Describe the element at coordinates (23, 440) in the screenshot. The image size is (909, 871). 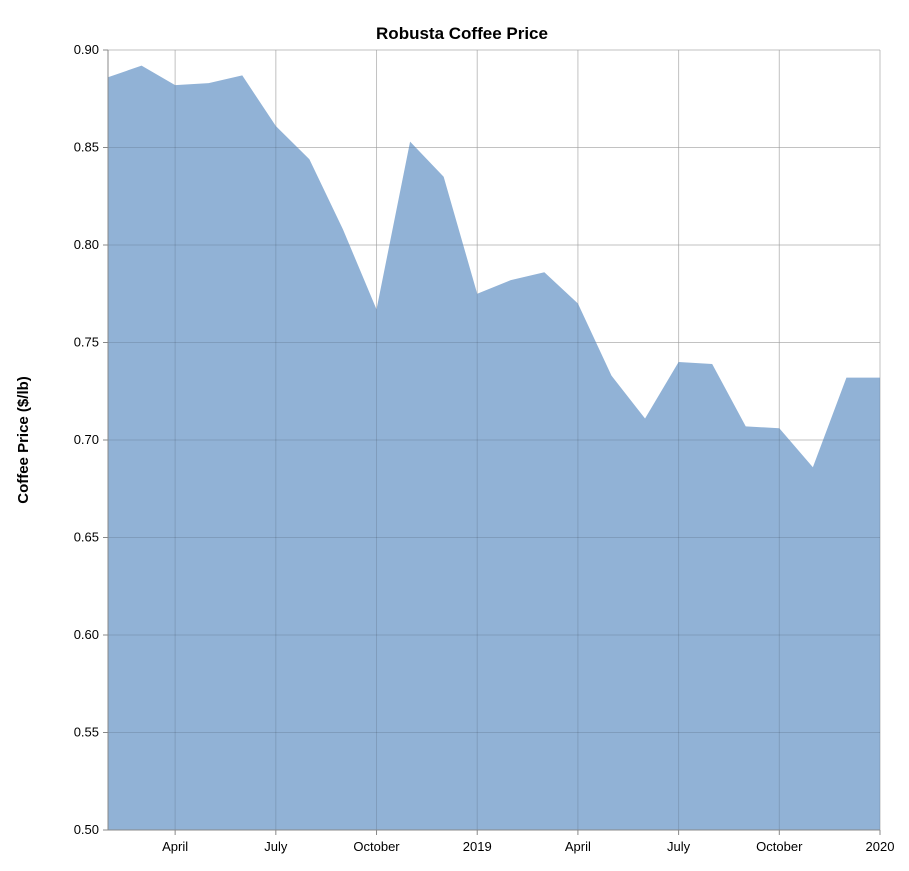
I see `y-axis-label: Coffee Price ($/lb)` at that location.